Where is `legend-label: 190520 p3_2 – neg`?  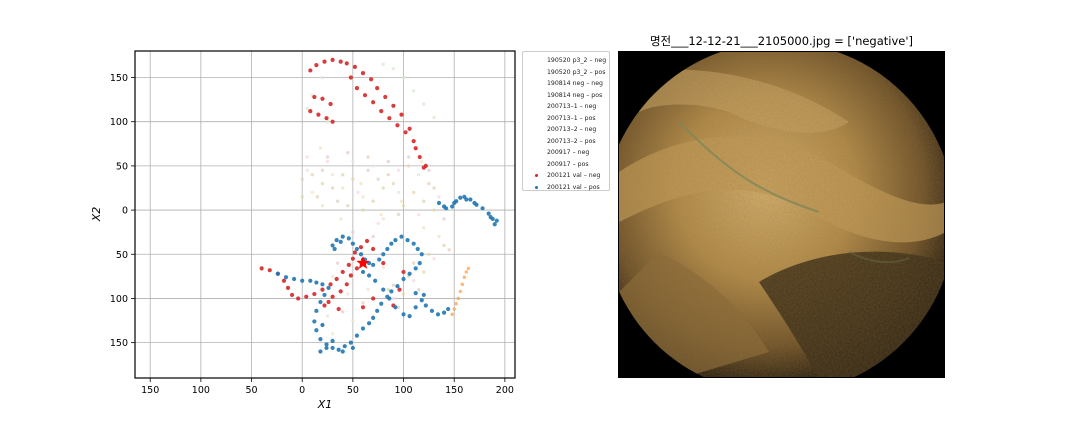 legend-label: 190520 p3_2 – neg is located at coordinates (577, 61).